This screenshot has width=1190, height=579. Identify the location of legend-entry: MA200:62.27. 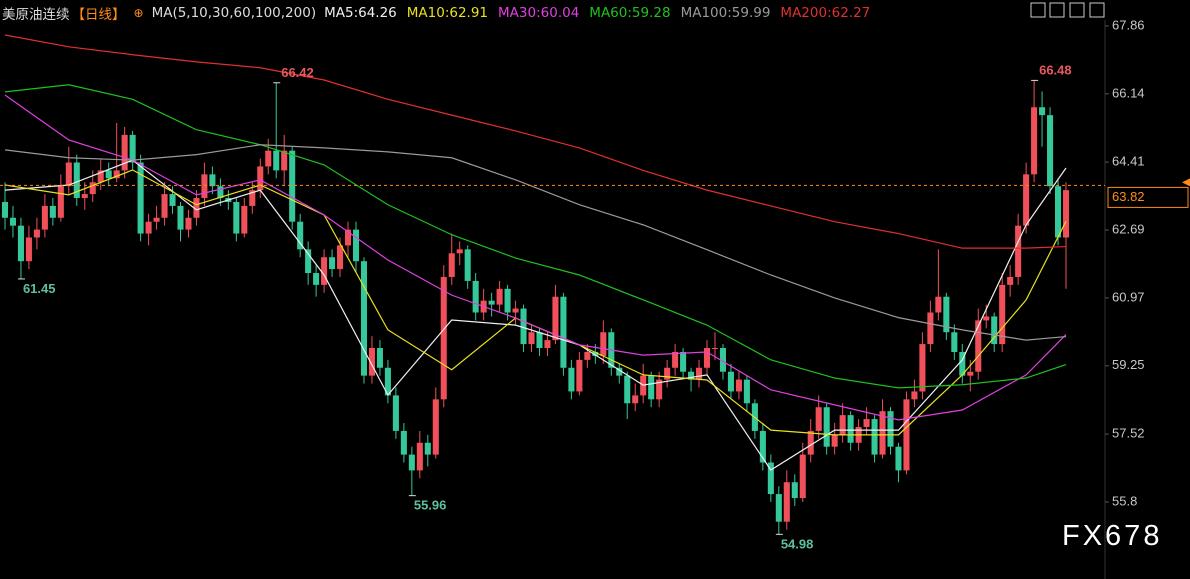
(825, 13).